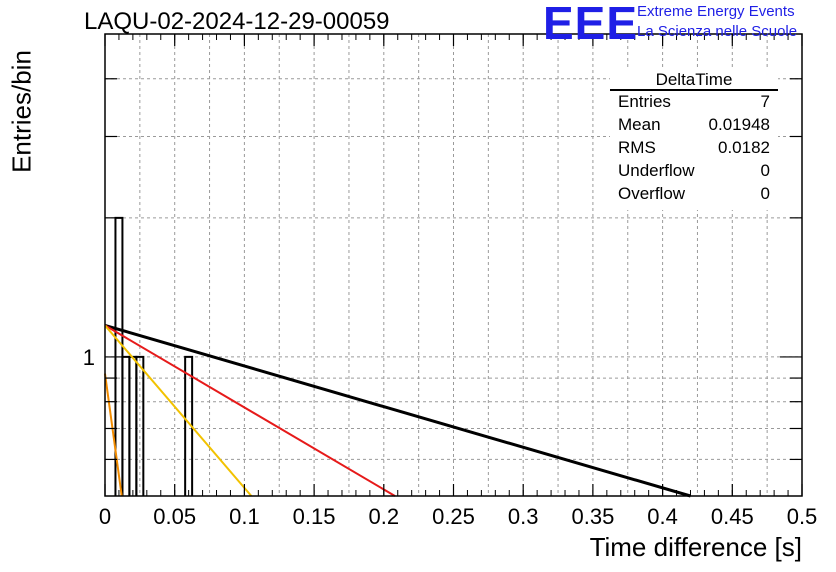 The height and width of the screenshot is (572, 836). Describe the element at coordinates (592, 516) in the screenshot. I see `x-tick-label: 0.35` at that location.